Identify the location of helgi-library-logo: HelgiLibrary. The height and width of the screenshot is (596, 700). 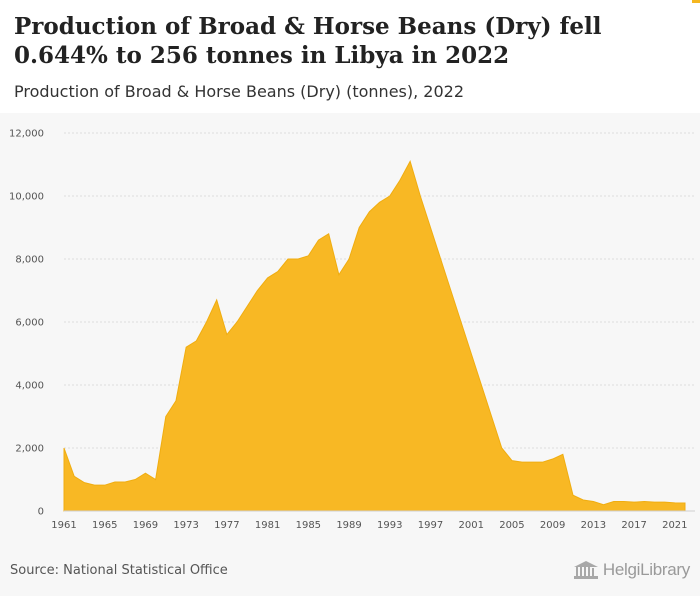
(631, 570).